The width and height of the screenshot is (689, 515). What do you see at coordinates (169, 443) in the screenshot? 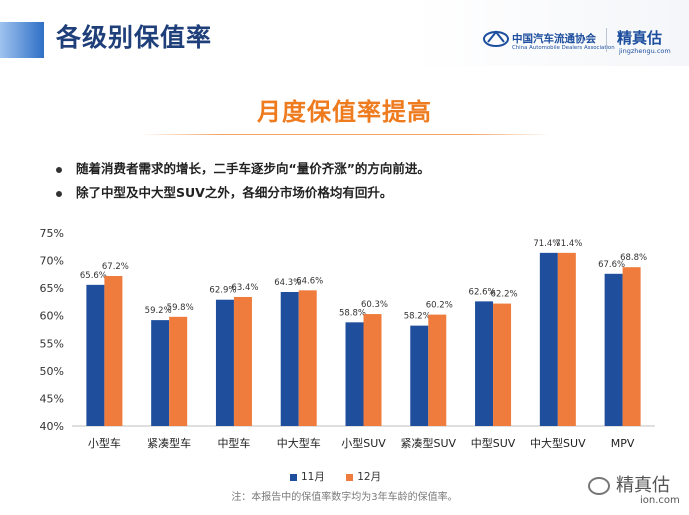
I see `x-tick-label: 紧凑型车` at bounding box center [169, 443].